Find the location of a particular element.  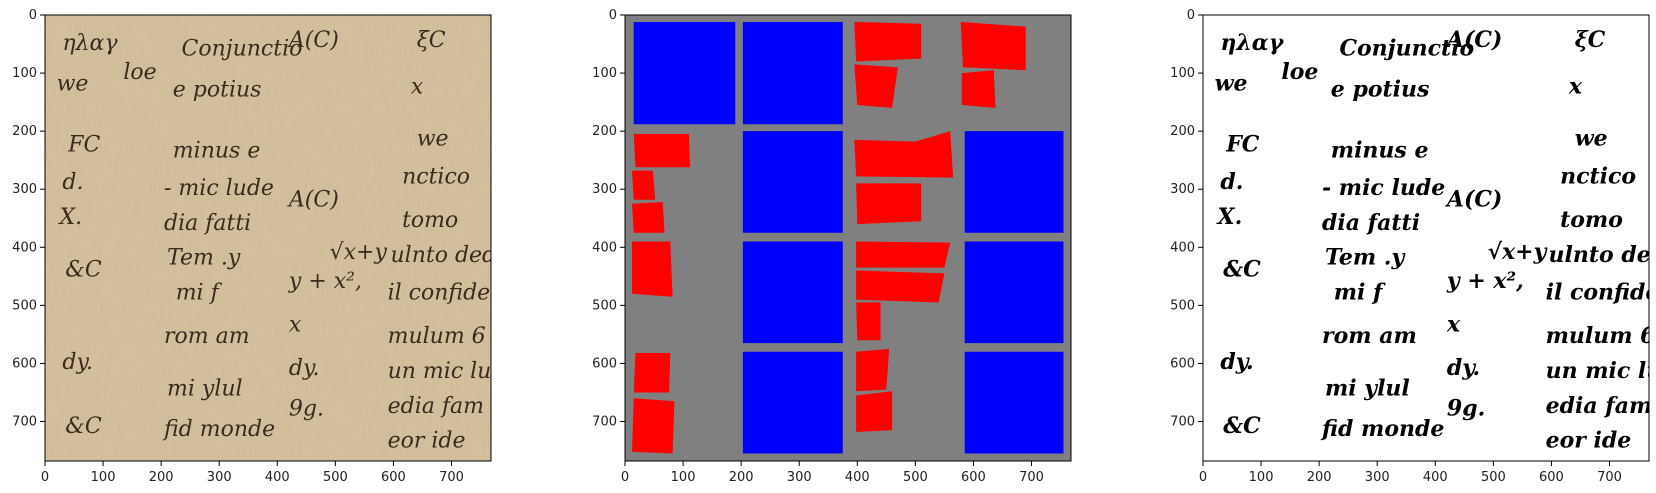

handwriting-stroke: - mic lude is located at coordinates (1383, 188).